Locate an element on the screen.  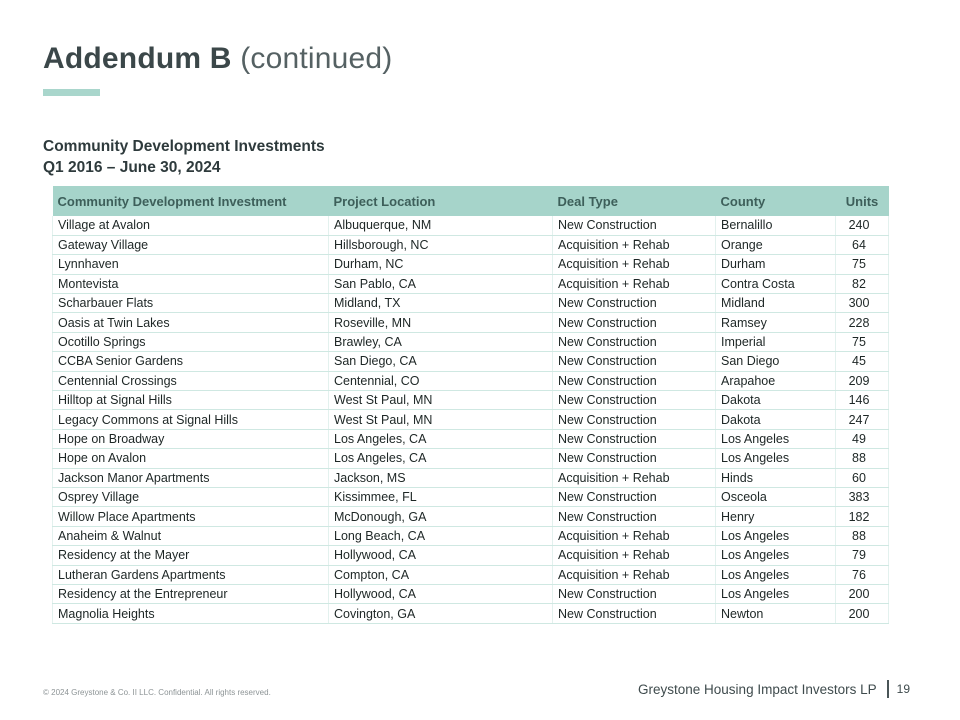
table-cell: Centennial, CO is located at coordinates (440, 381).